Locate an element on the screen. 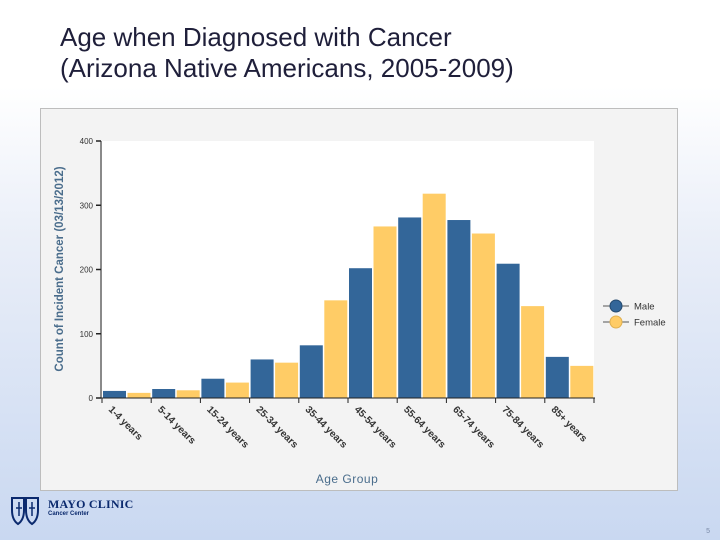  slide-title-line-1: Age when Diagnosed with Cancer is located at coordinates (256, 37).